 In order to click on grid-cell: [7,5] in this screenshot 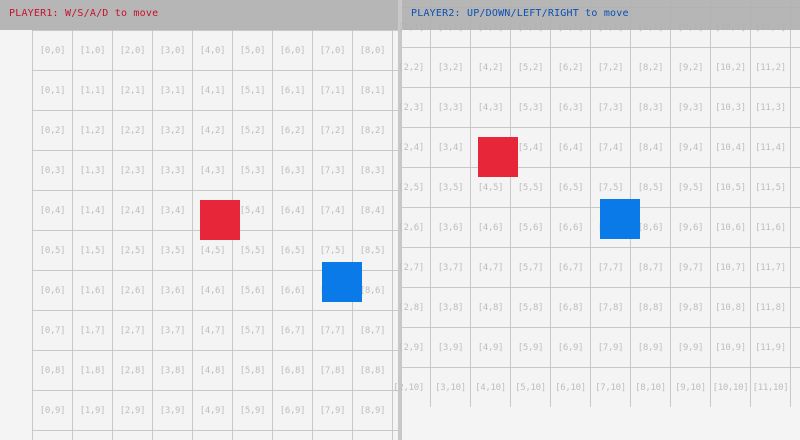, I will do `click(332, 250)`.